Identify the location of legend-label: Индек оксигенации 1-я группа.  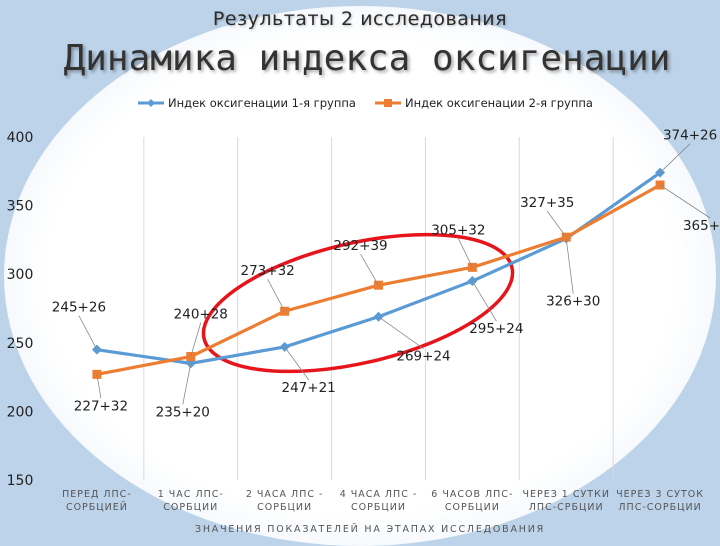
(262, 103).